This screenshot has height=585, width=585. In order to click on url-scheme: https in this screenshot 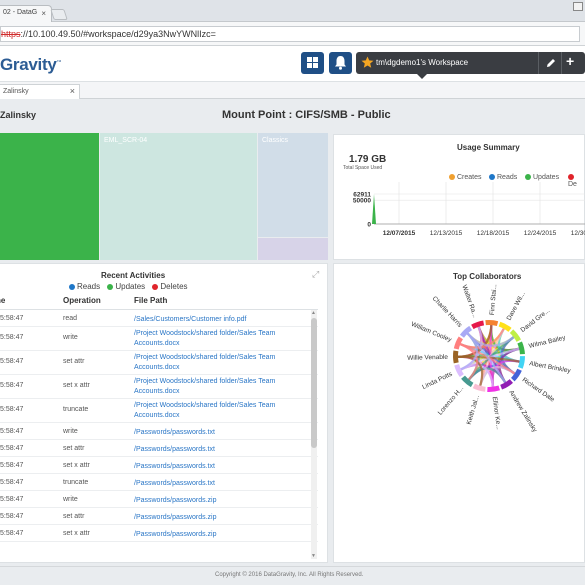, I will do `click(11, 34)`.